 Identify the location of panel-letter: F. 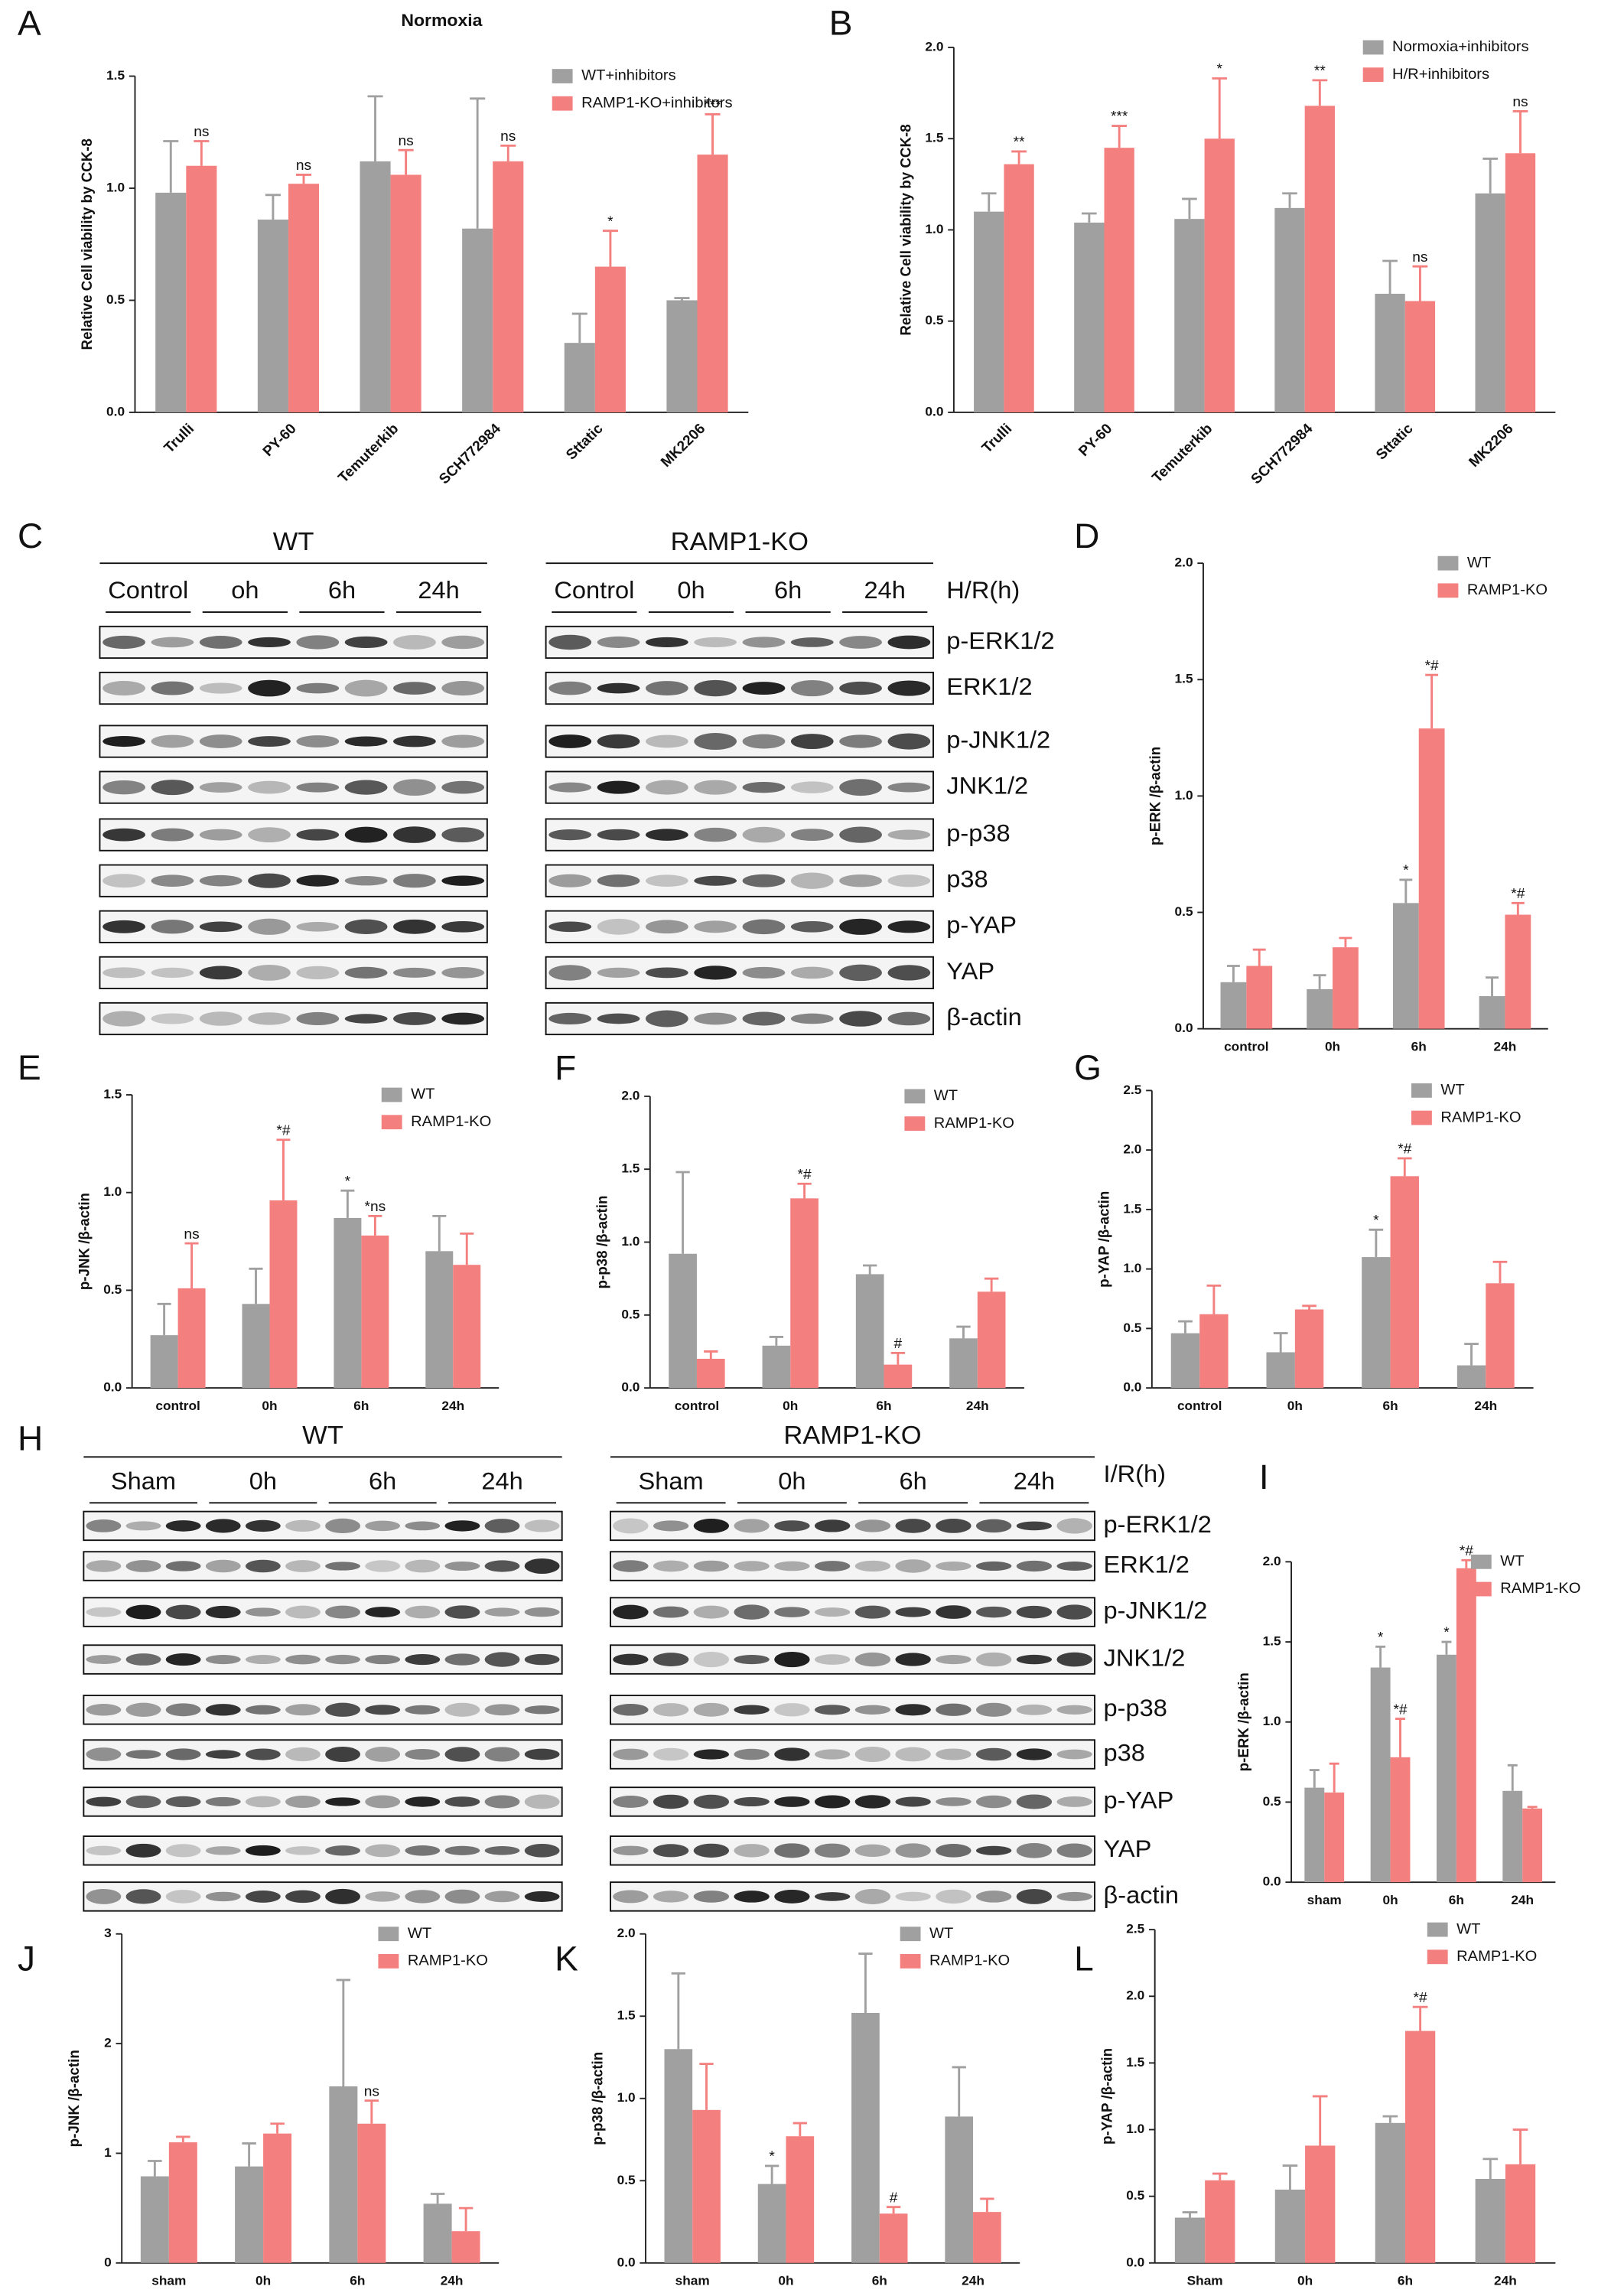
(565, 1067).